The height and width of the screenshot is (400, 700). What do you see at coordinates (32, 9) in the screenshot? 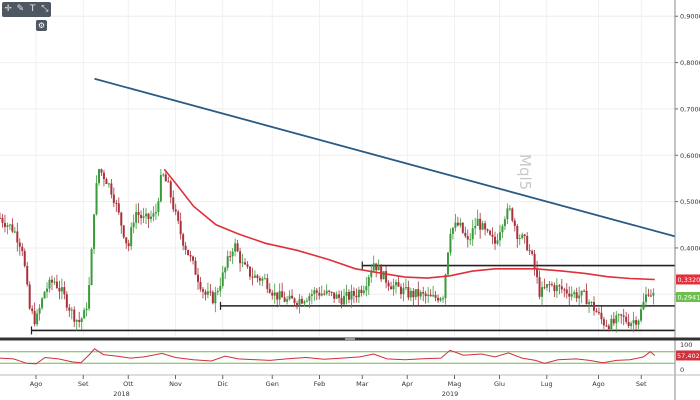
I see `text-icon: T` at bounding box center [32, 9].